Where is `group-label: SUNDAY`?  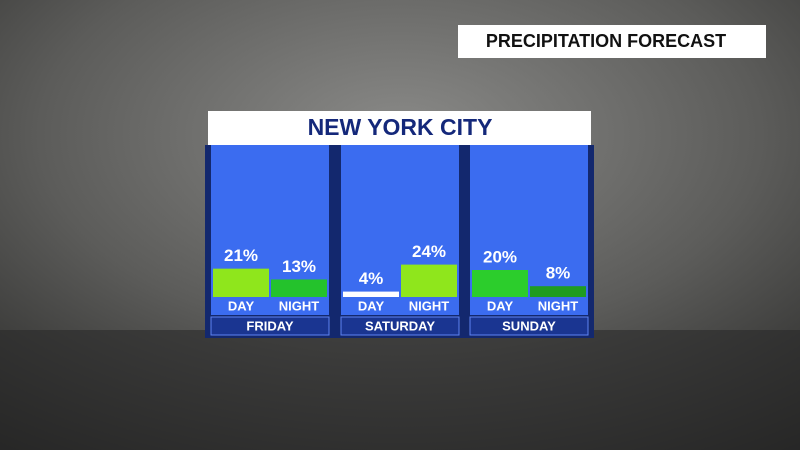
group-label: SUNDAY is located at coordinates (529, 325).